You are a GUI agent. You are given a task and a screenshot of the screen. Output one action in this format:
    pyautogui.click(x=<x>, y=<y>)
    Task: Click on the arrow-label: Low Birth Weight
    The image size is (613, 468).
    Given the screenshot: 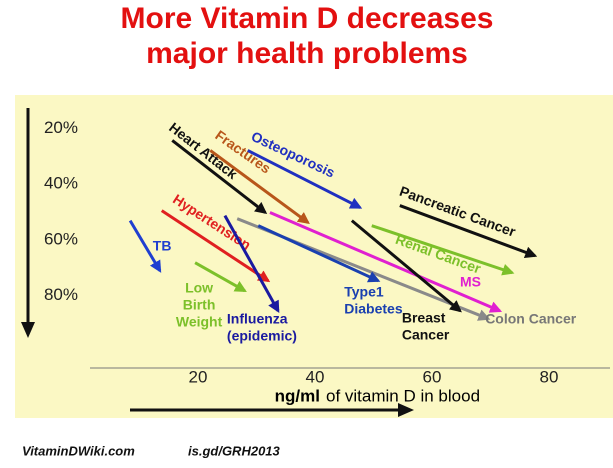 What is the action you would take?
    pyautogui.click(x=199, y=304)
    